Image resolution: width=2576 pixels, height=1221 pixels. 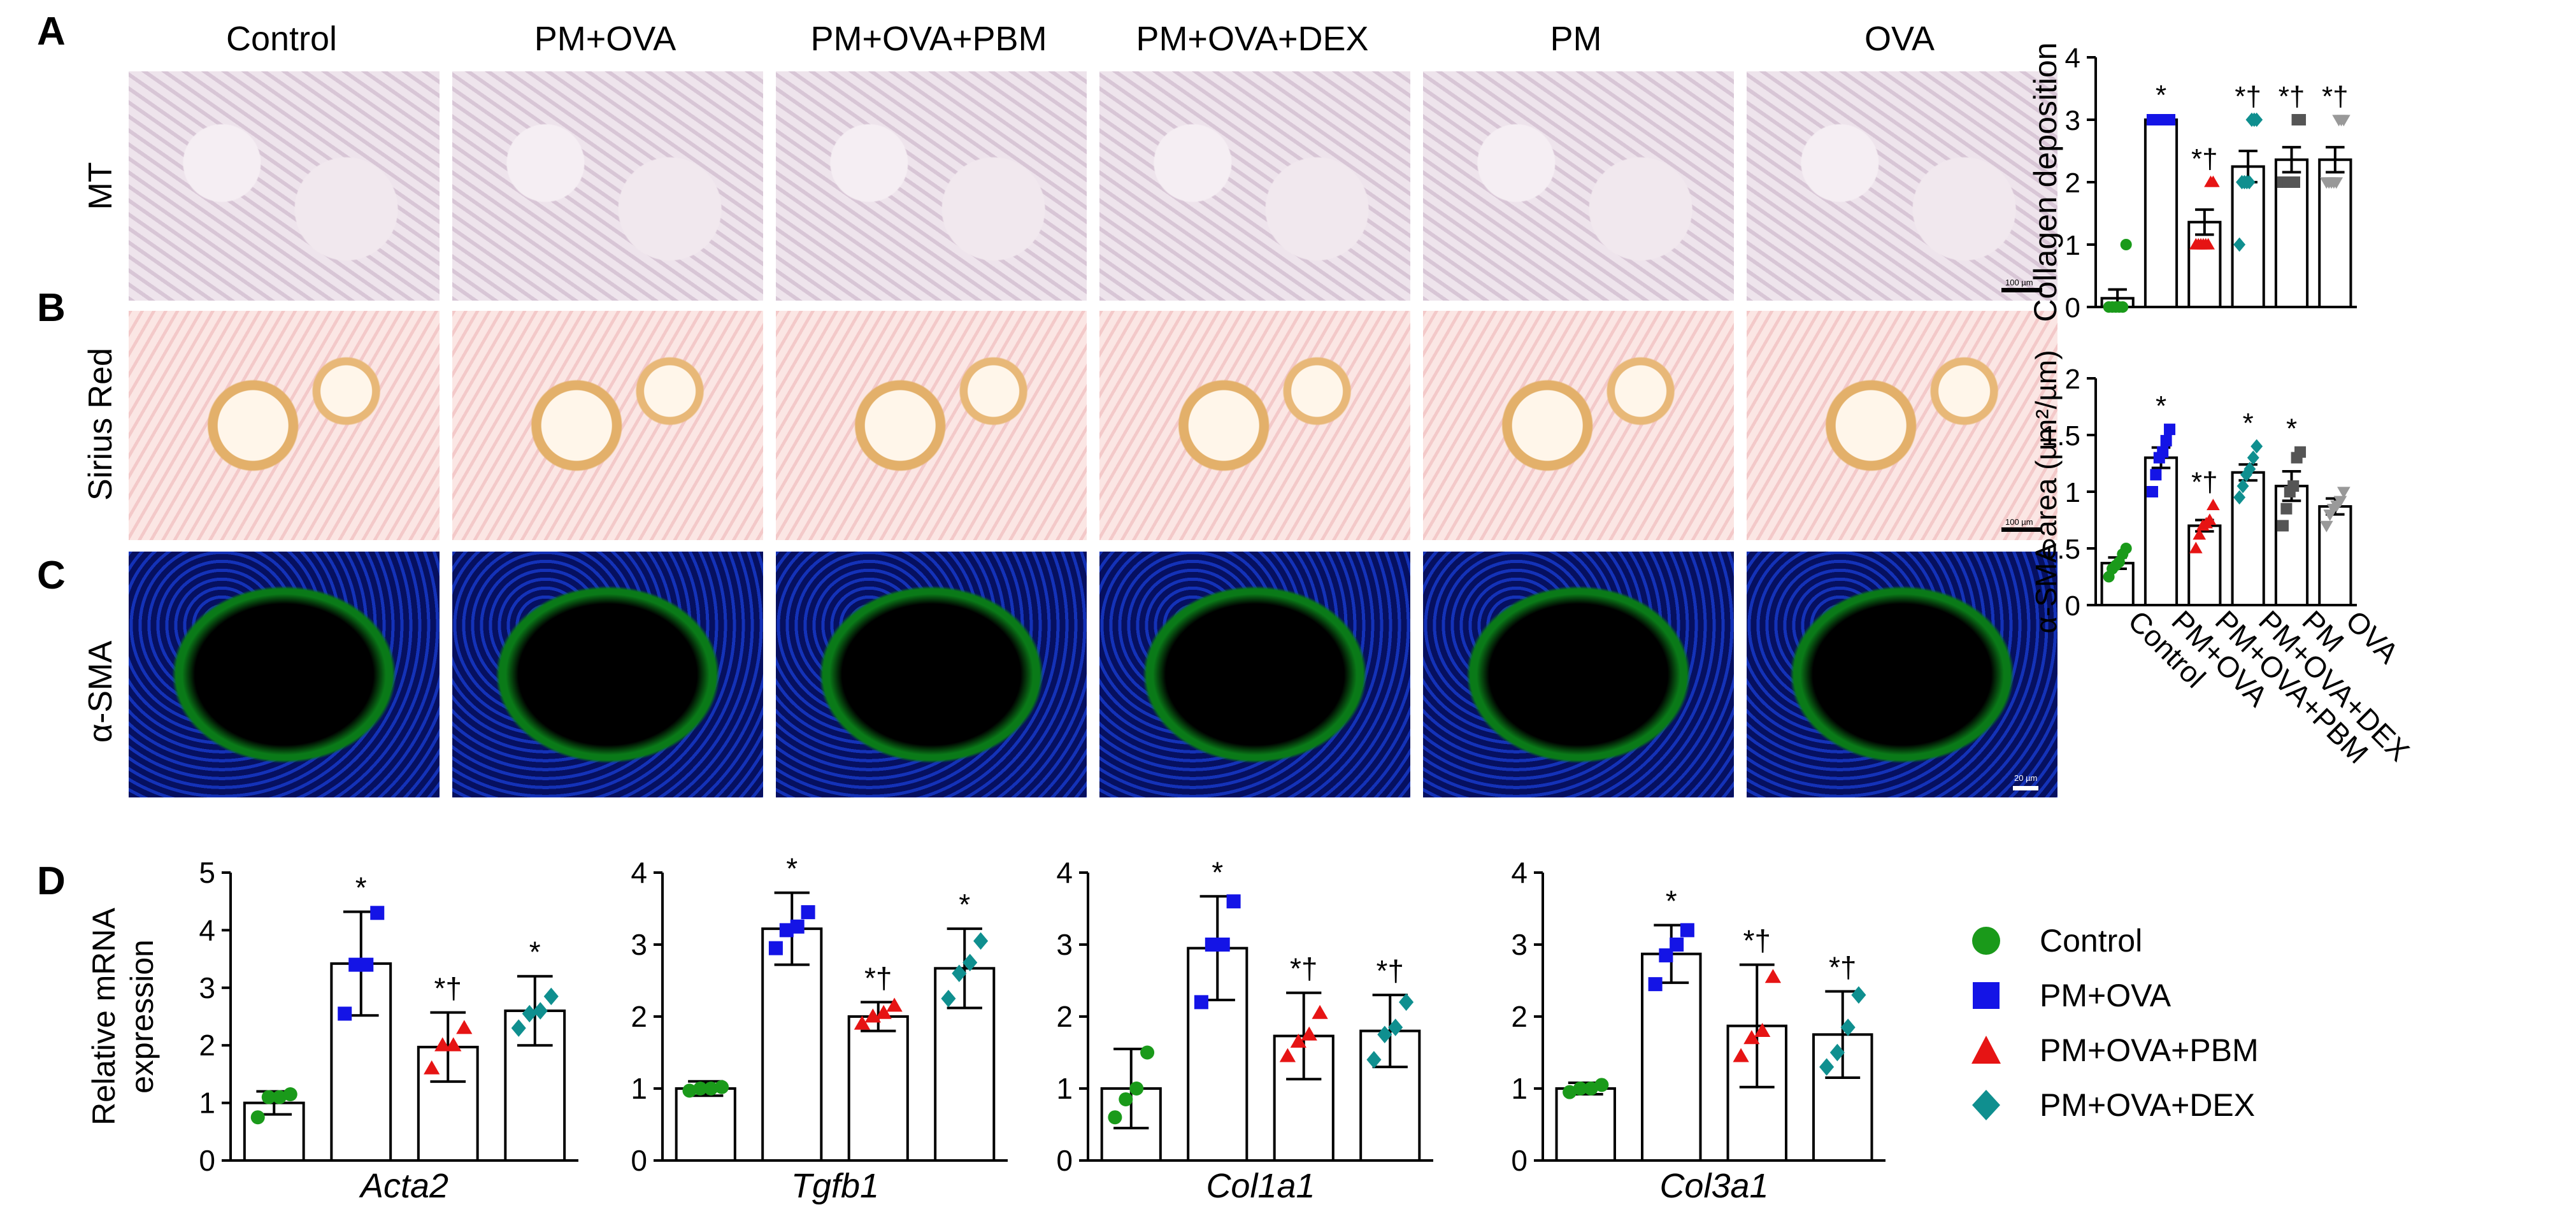 What do you see at coordinates (1260, 1186) in the screenshot?
I see `col1a1-x-axis-label: Col1a1` at bounding box center [1260, 1186].